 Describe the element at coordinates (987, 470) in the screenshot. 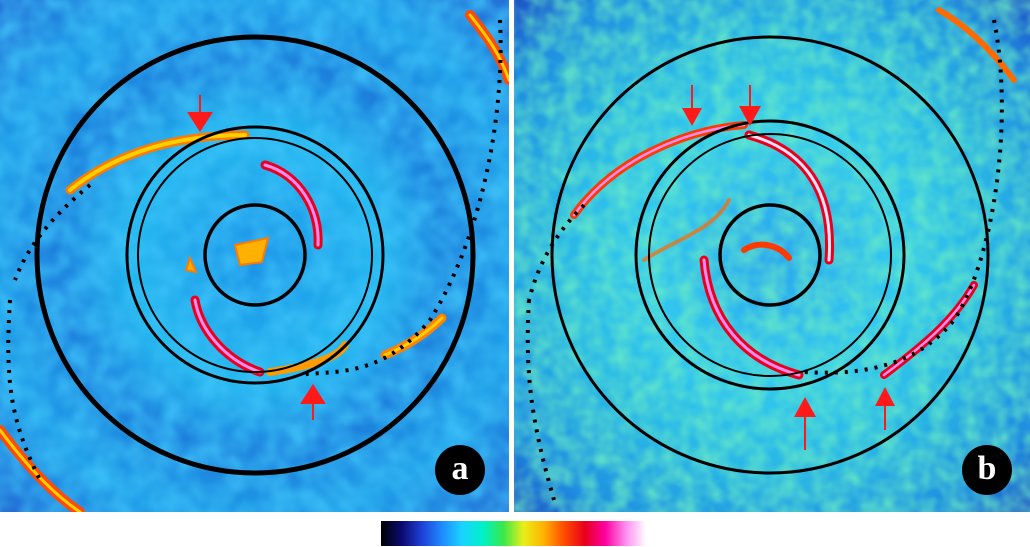

I see `panel-b-label: b` at that location.